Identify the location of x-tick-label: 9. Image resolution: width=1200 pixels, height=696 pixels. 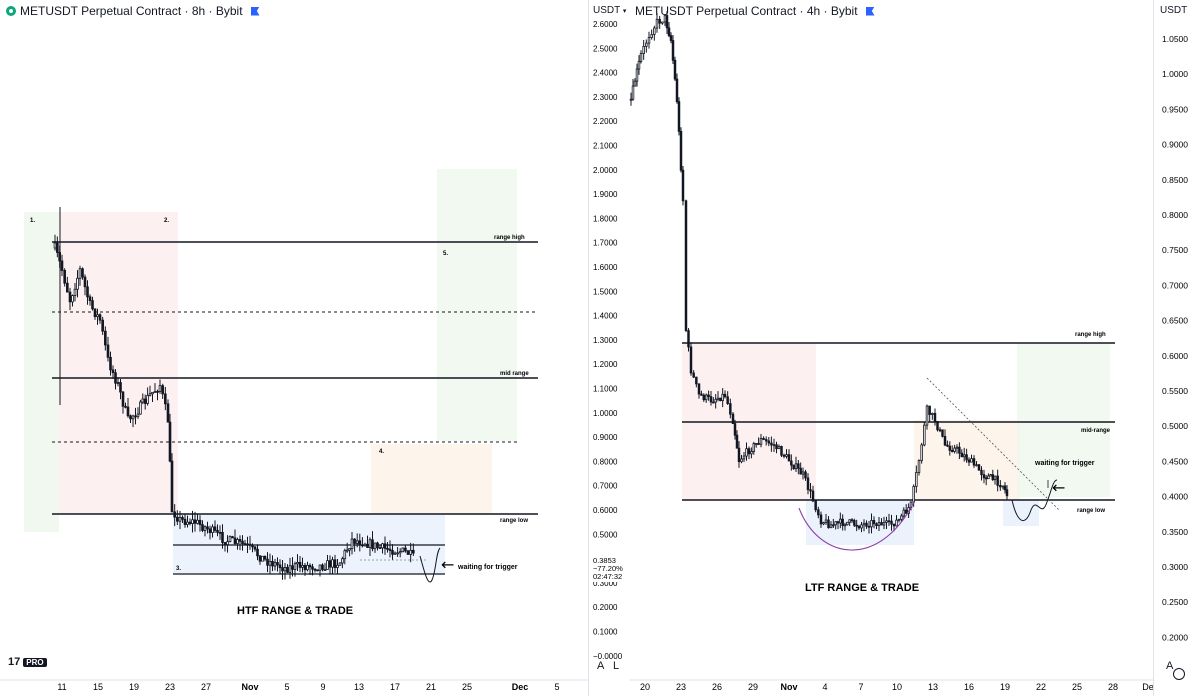
(322, 687).